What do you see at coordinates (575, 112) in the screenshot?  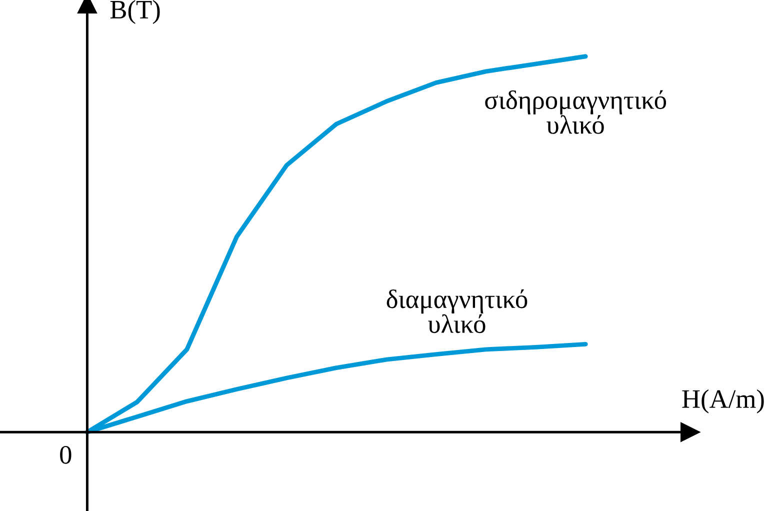 I see `series-label: σιδηρομαγνητικό υλικό` at bounding box center [575, 112].